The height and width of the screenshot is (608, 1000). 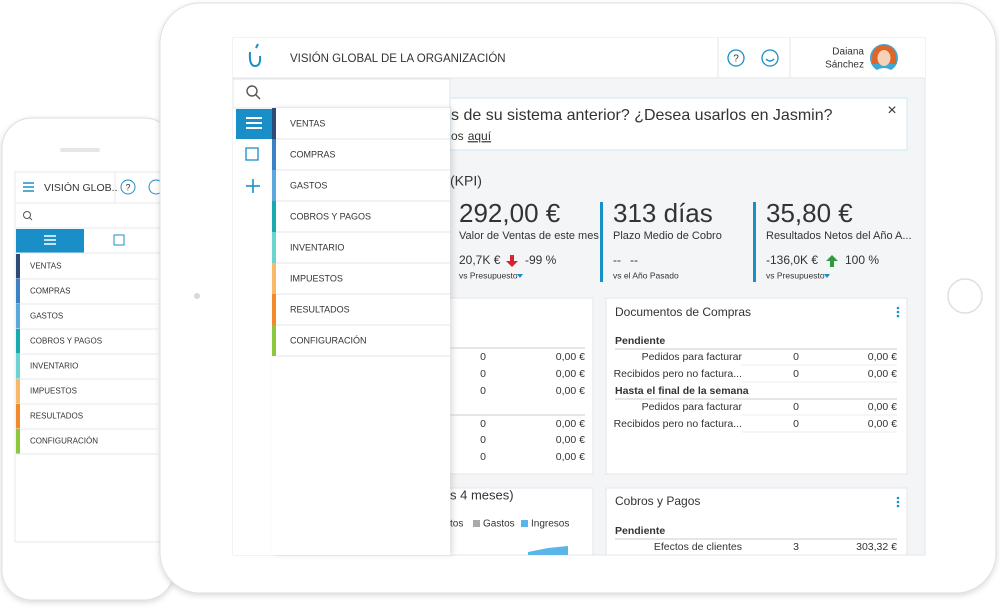 What do you see at coordinates (308, 185) in the screenshot?
I see `menu-item: GASTOS` at bounding box center [308, 185].